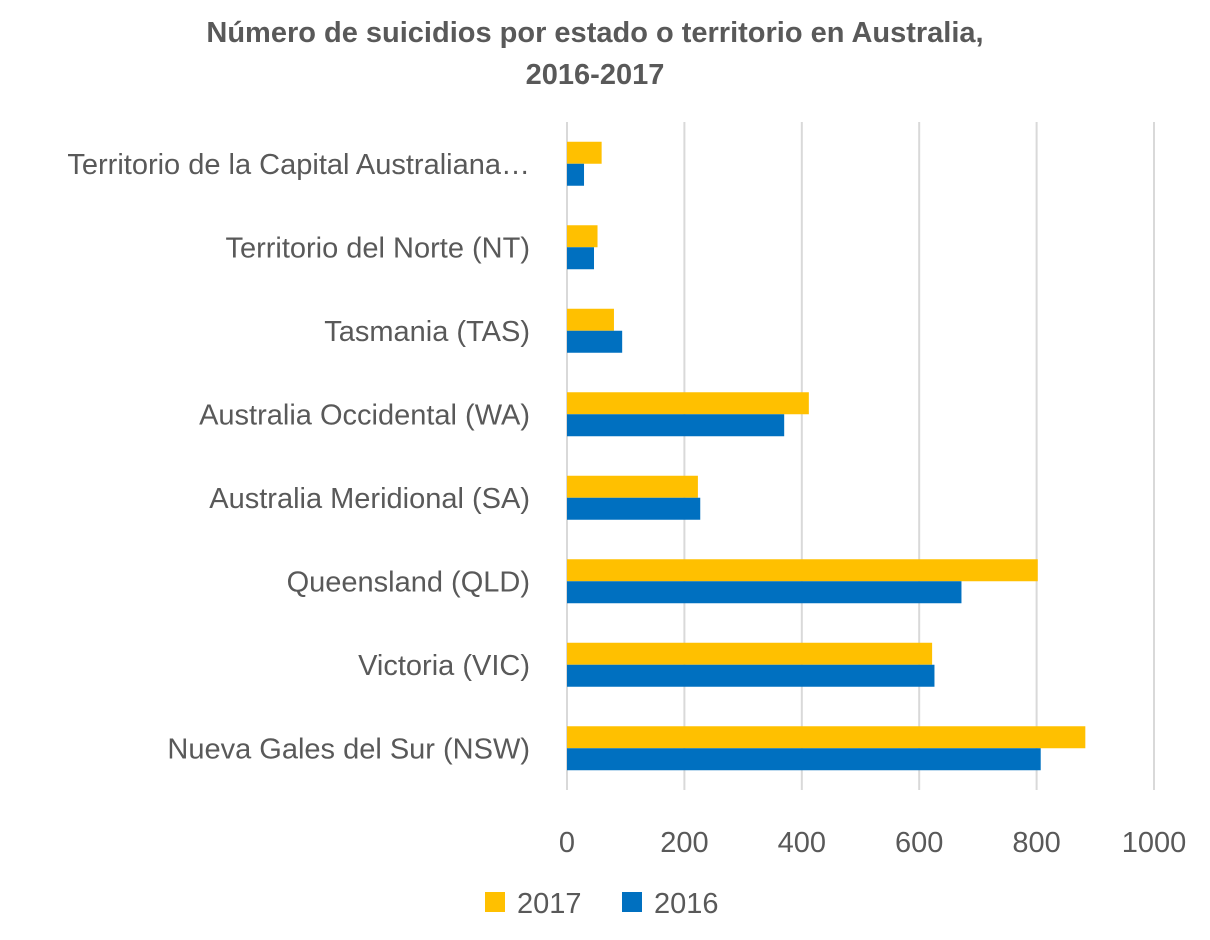 The width and height of the screenshot is (1210, 940). I want to click on category-label: Queensland (QLD), so click(408, 582).